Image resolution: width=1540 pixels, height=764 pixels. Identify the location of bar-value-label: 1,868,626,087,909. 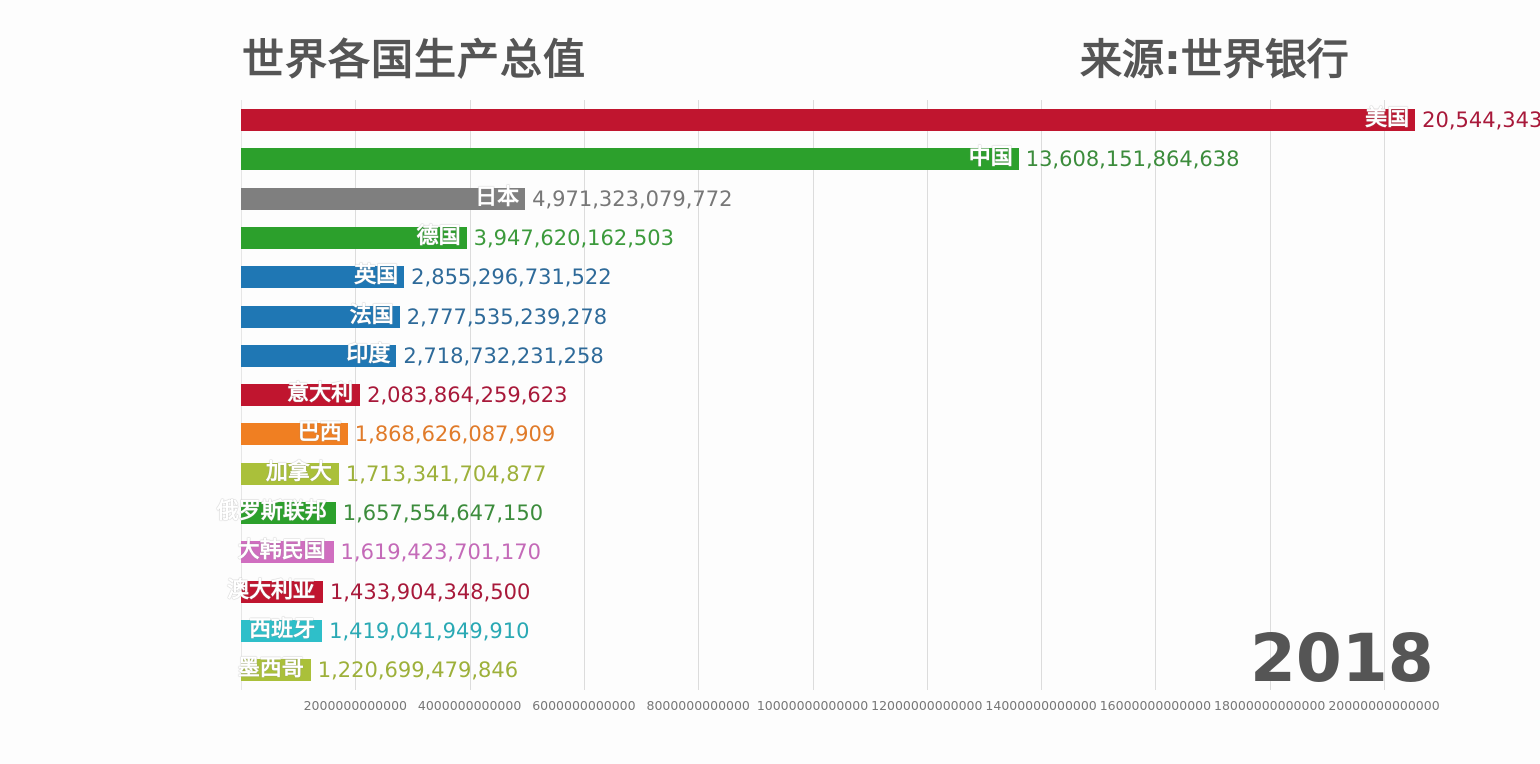
(455, 434).